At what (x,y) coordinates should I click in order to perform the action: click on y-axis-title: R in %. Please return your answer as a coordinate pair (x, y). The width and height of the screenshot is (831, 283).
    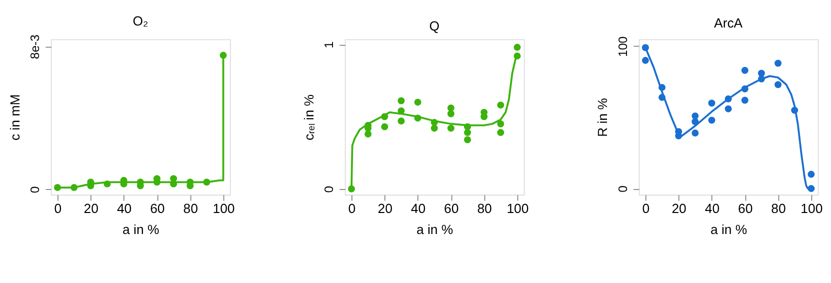
    Looking at the image, I should click on (602, 117).